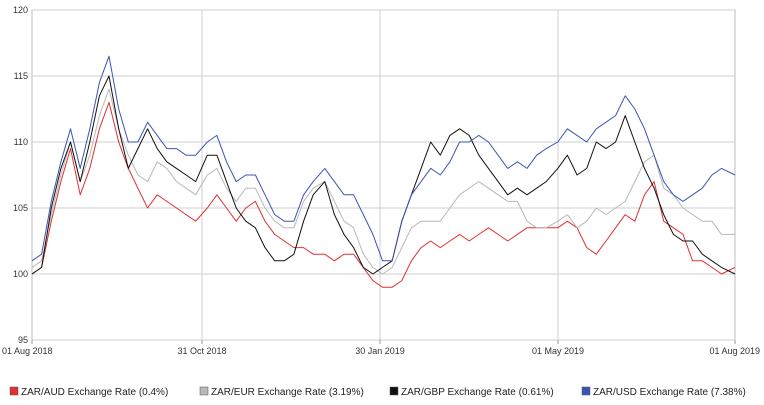  What do you see at coordinates (201, 351) in the screenshot?
I see `x-tick-label: 31 Oct 2018` at bounding box center [201, 351].